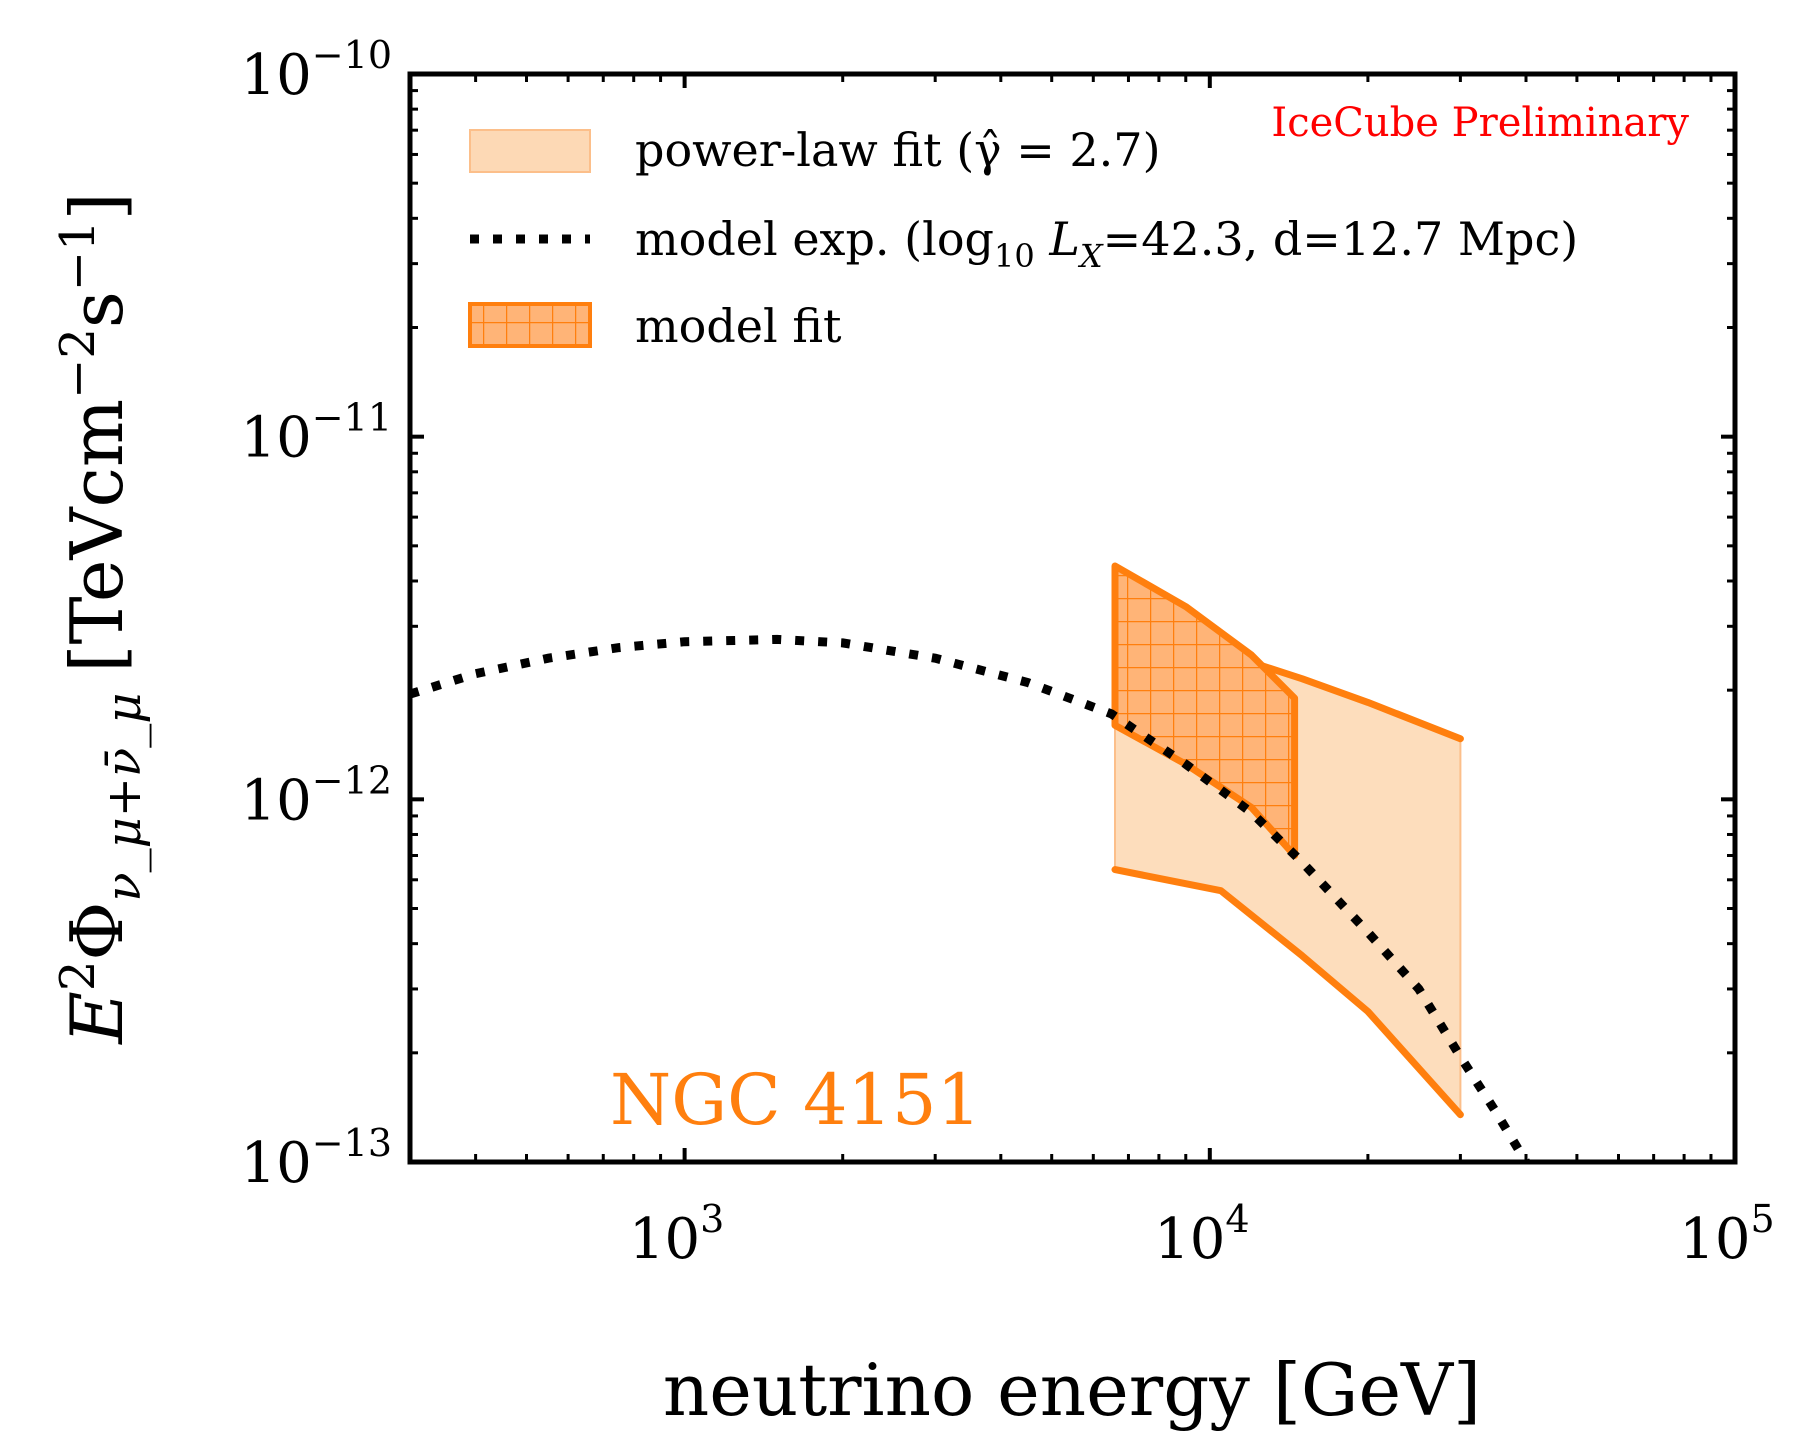 Image resolution: width=1816 pixels, height=1453 pixels. I want to click on x-tick-labels: 10³ 10⁴ 10⁵, so click(1202, 1234).